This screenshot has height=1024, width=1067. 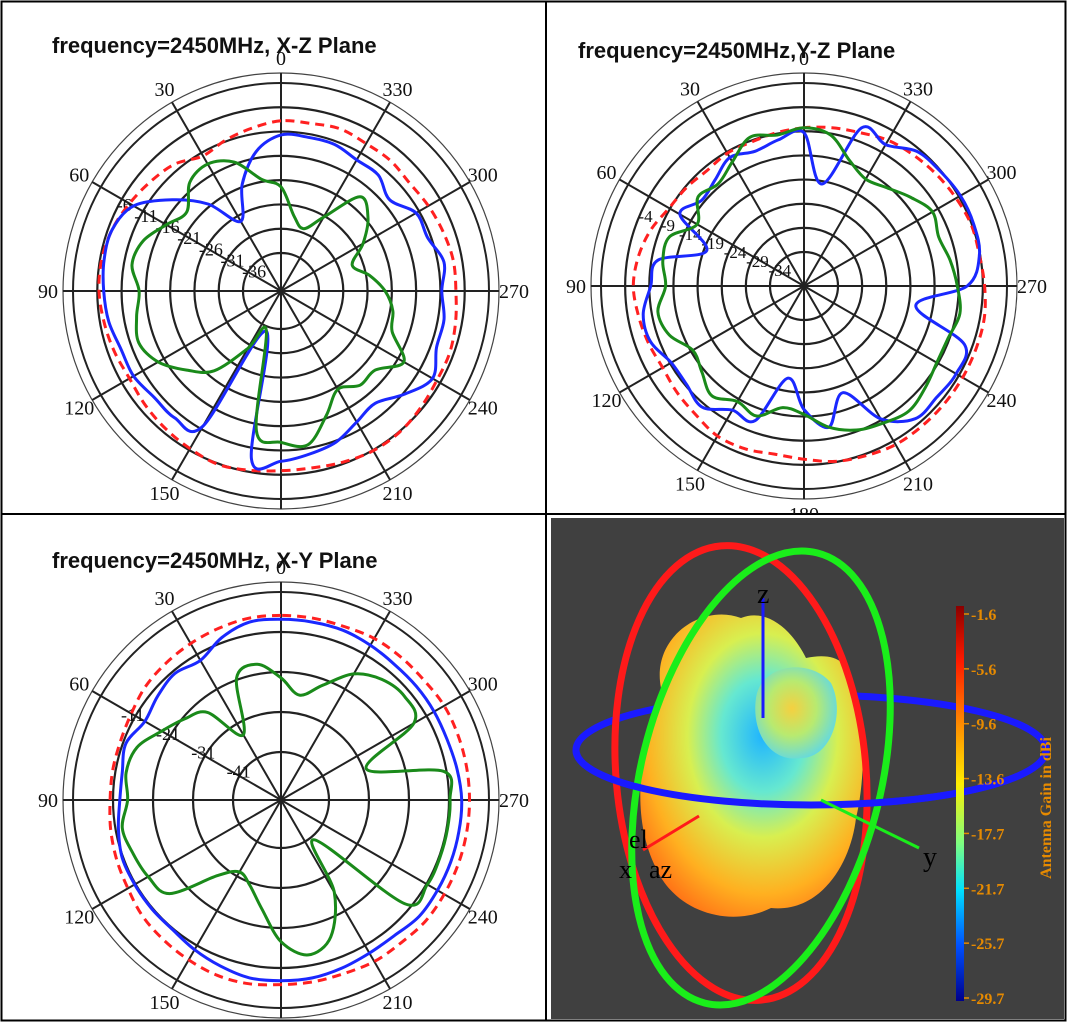 What do you see at coordinates (638, 839) in the screenshot?
I see `axis-label-el: el` at bounding box center [638, 839].